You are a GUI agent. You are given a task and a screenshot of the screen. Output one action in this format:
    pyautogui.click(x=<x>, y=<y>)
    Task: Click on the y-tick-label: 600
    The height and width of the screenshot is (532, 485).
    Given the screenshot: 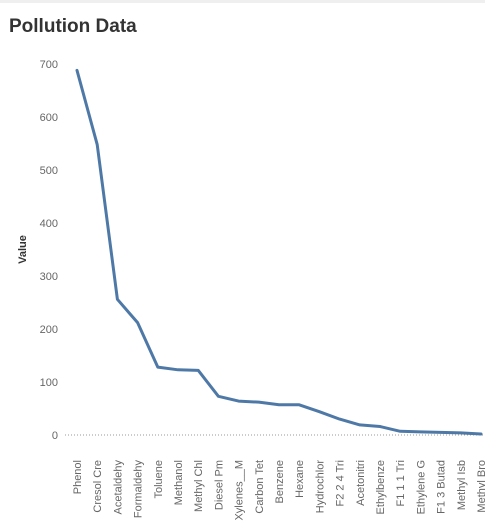 What is the action you would take?
    pyautogui.click(x=49, y=118)
    